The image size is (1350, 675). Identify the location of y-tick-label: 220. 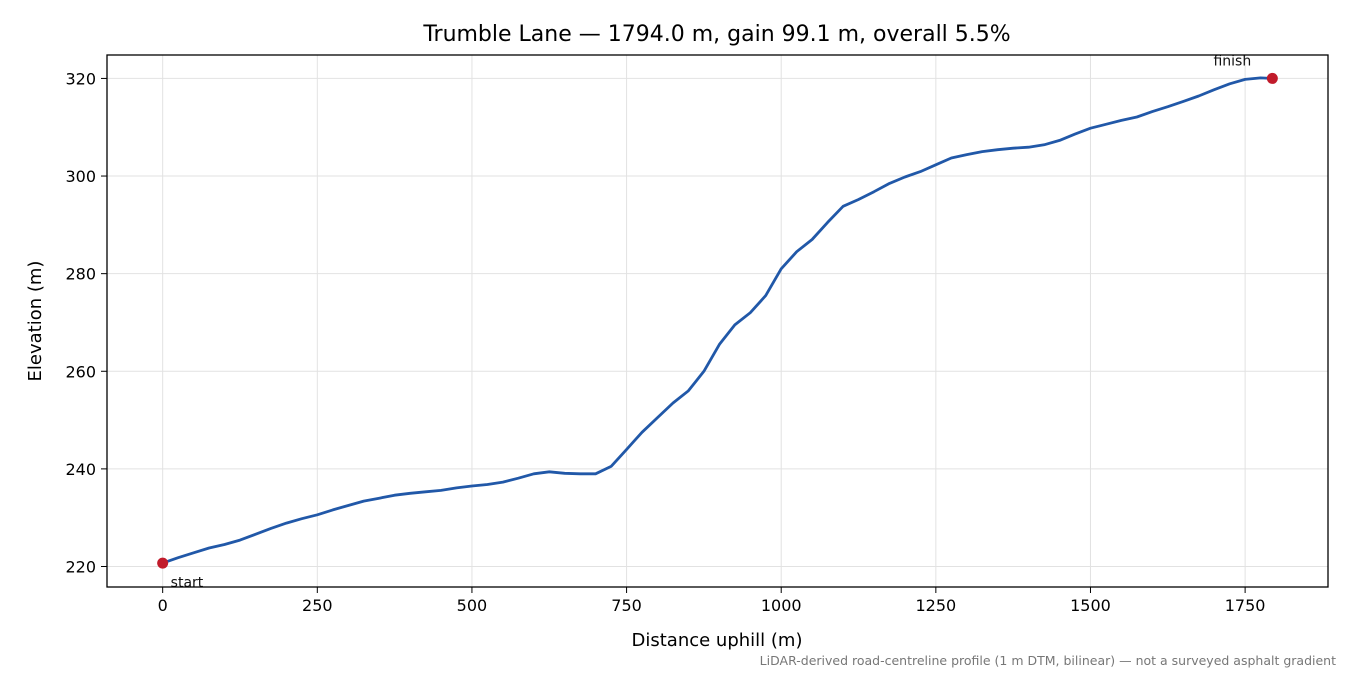
(80, 567).